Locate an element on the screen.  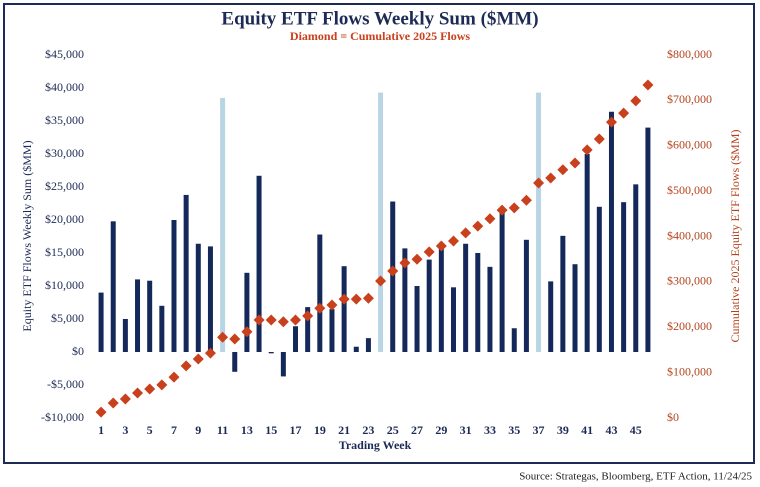
y-tick-label: $5,000 is located at coordinates (67, 318).